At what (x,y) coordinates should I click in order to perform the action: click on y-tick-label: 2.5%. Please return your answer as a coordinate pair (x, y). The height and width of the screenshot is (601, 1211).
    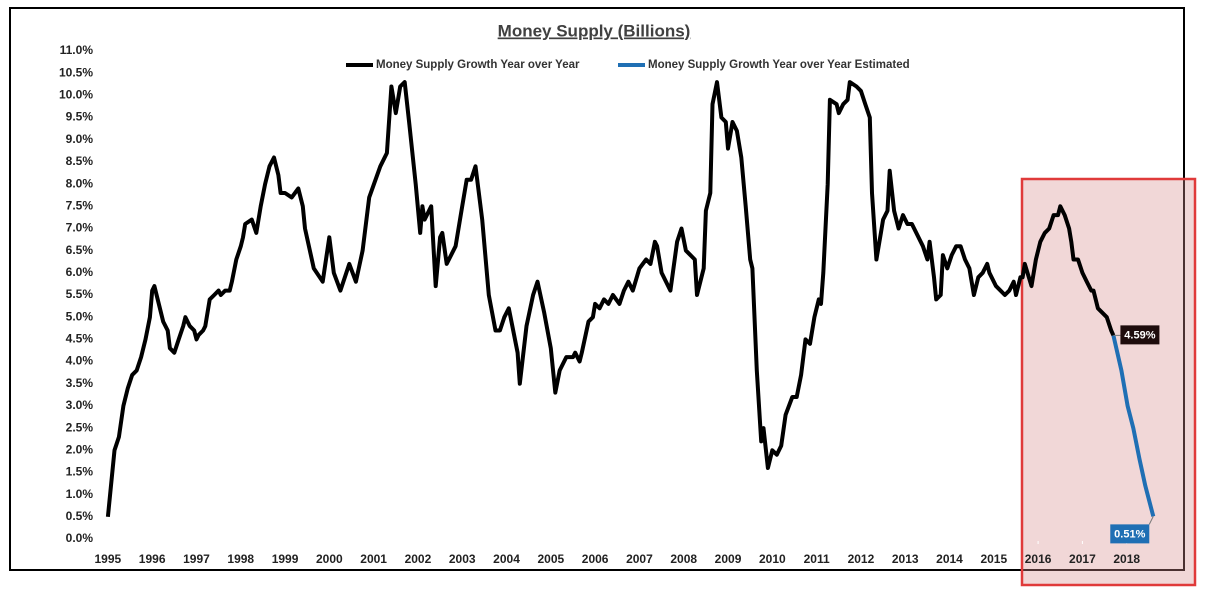
    Looking at the image, I should click on (80, 427).